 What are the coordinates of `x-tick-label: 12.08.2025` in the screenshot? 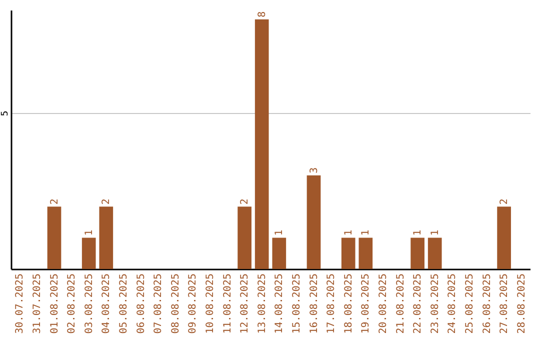 It's located at (245, 304).